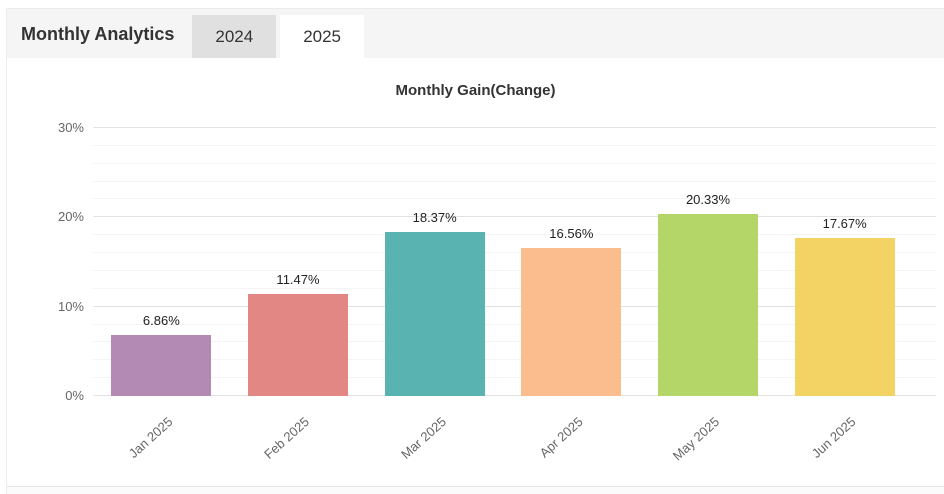  What do you see at coordinates (571, 322) in the screenshot?
I see `bar-apr-2025` at bounding box center [571, 322].